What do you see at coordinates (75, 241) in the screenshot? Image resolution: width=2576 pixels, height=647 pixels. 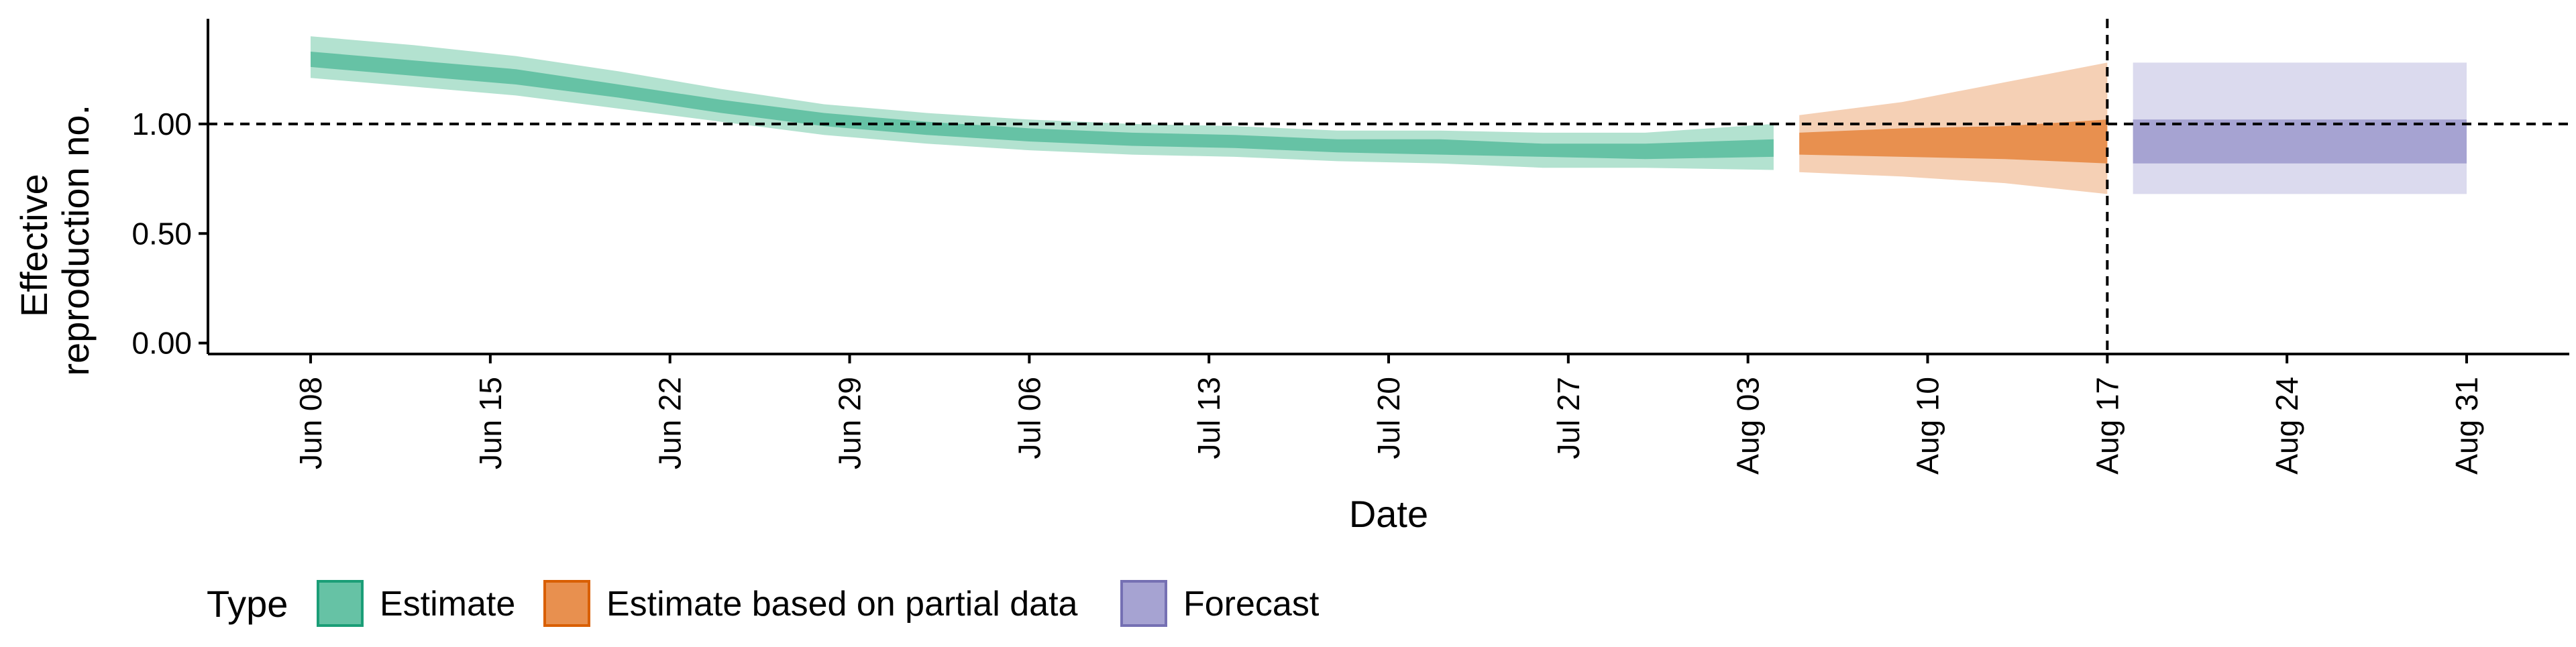 I see `y-axis-title-line-2: reproduction no.` at bounding box center [75, 241].